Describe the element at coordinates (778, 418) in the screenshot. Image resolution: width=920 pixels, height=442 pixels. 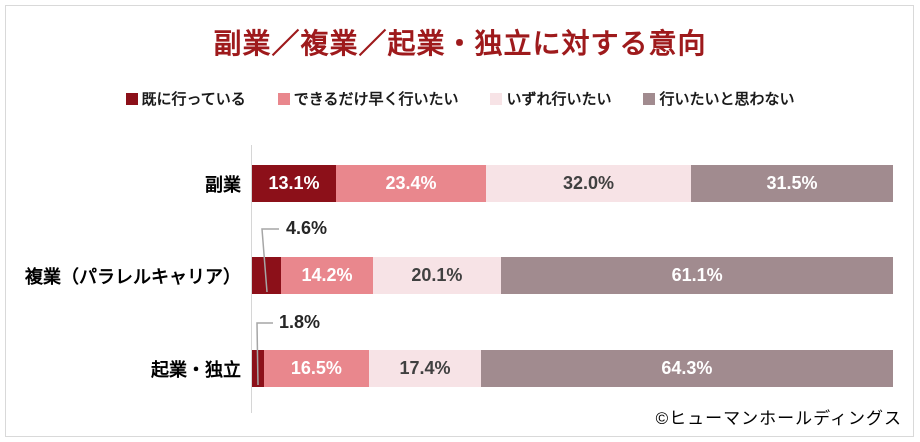
I see `copyright-credit: ©ヒューマンホールディングス` at that location.